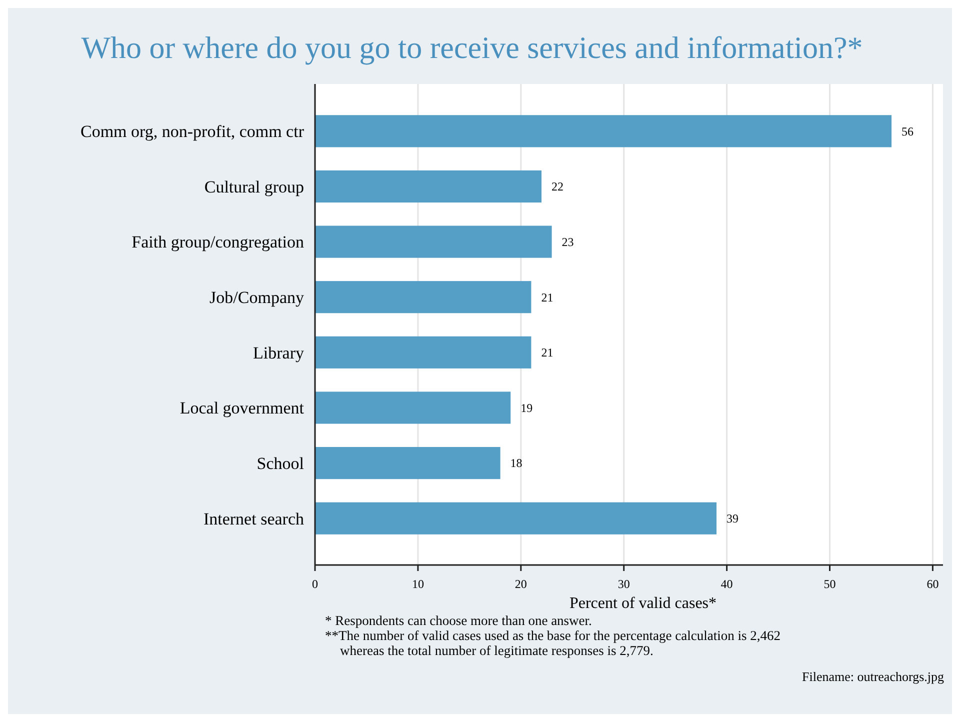  Describe the element at coordinates (418, 584) in the screenshot. I see `x-tick-label: 10` at that location.